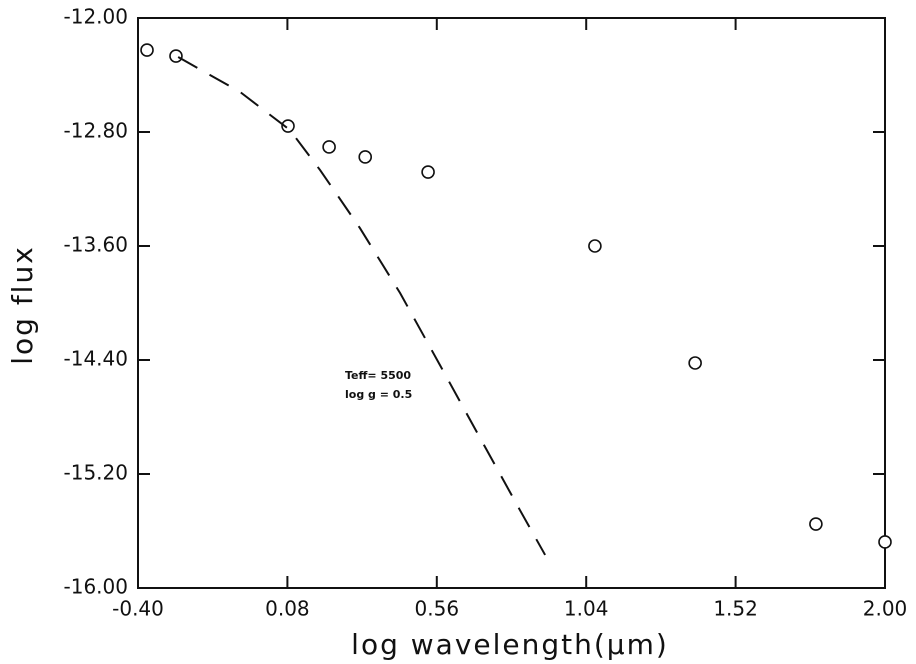 The image size is (916, 664). What do you see at coordinates (586, 609) in the screenshot?
I see `x-tick-label: 1.04` at bounding box center [586, 609].